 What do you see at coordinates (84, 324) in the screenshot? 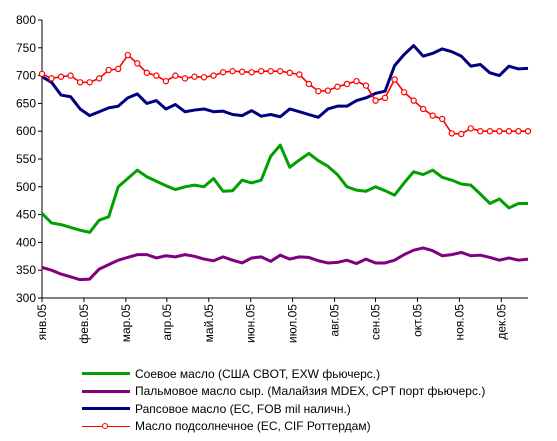
I see `x-tick-label: фев.05` at bounding box center [84, 324].